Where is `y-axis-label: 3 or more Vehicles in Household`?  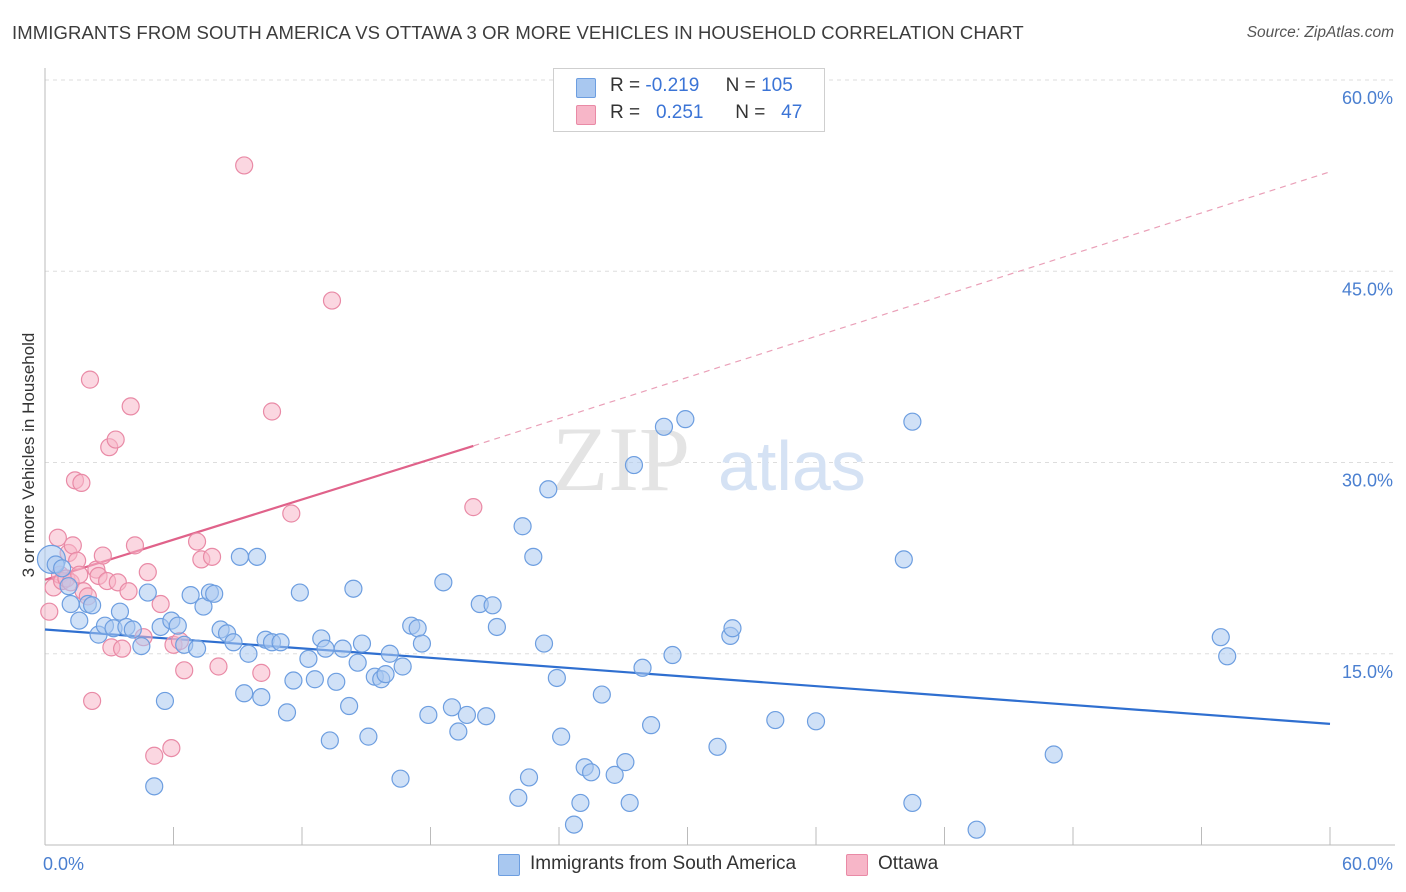
y-axis-label: 3 or more Vehicles in Household is located at coordinates (28, 455).